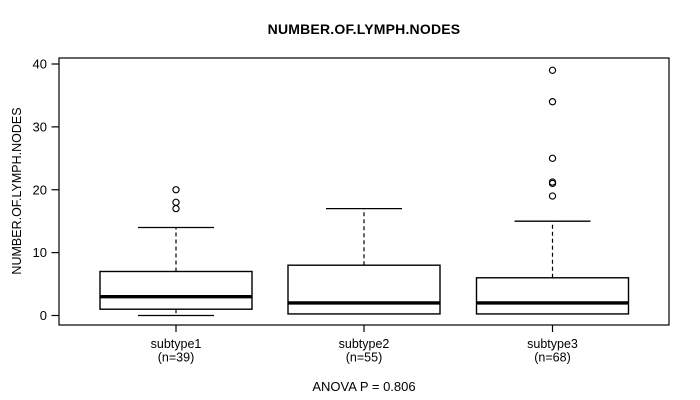  Describe the element at coordinates (364, 358) in the screenshot. I see `group-n-label-subtype2: (n=55)` at that location.